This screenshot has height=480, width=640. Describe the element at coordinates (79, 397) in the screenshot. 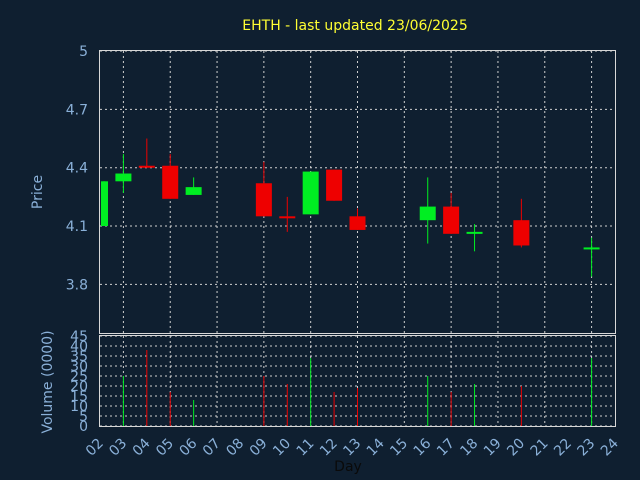

I see `volume-tick-label: 15` at that location.